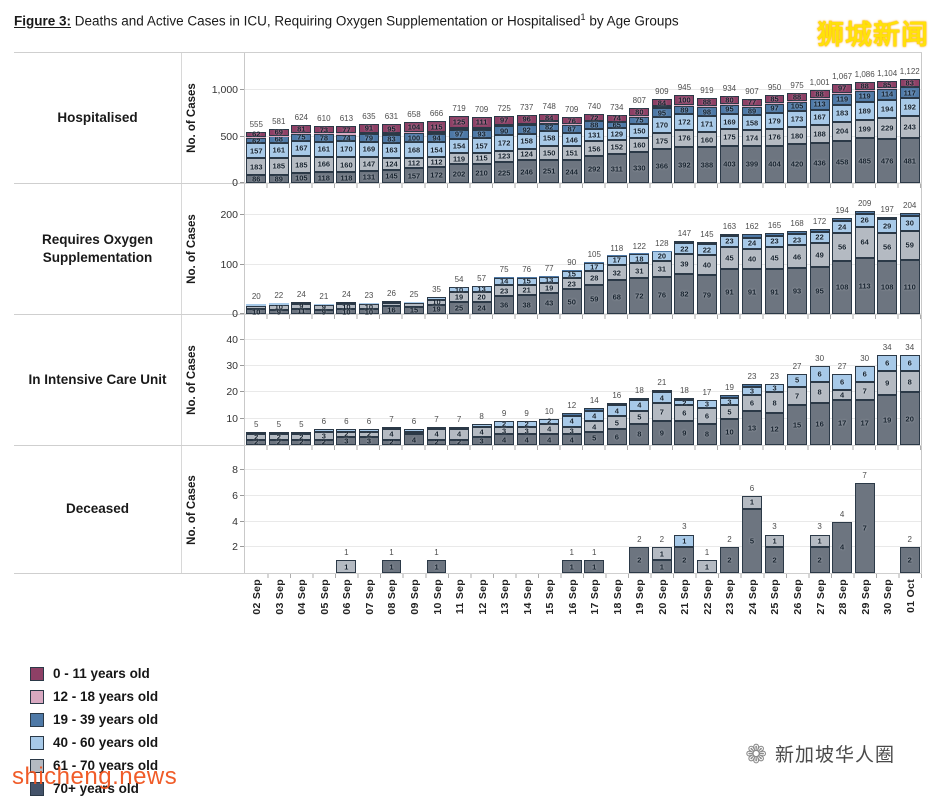  I want to click on bar-column-11-sep: 25 19 10 54, so click(459, 249).